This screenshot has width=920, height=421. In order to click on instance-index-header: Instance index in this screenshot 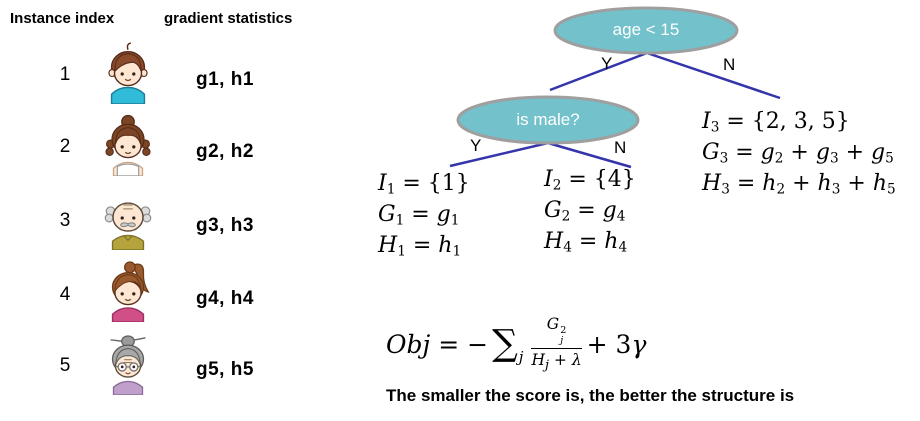, I will do `click(62, 18)`.